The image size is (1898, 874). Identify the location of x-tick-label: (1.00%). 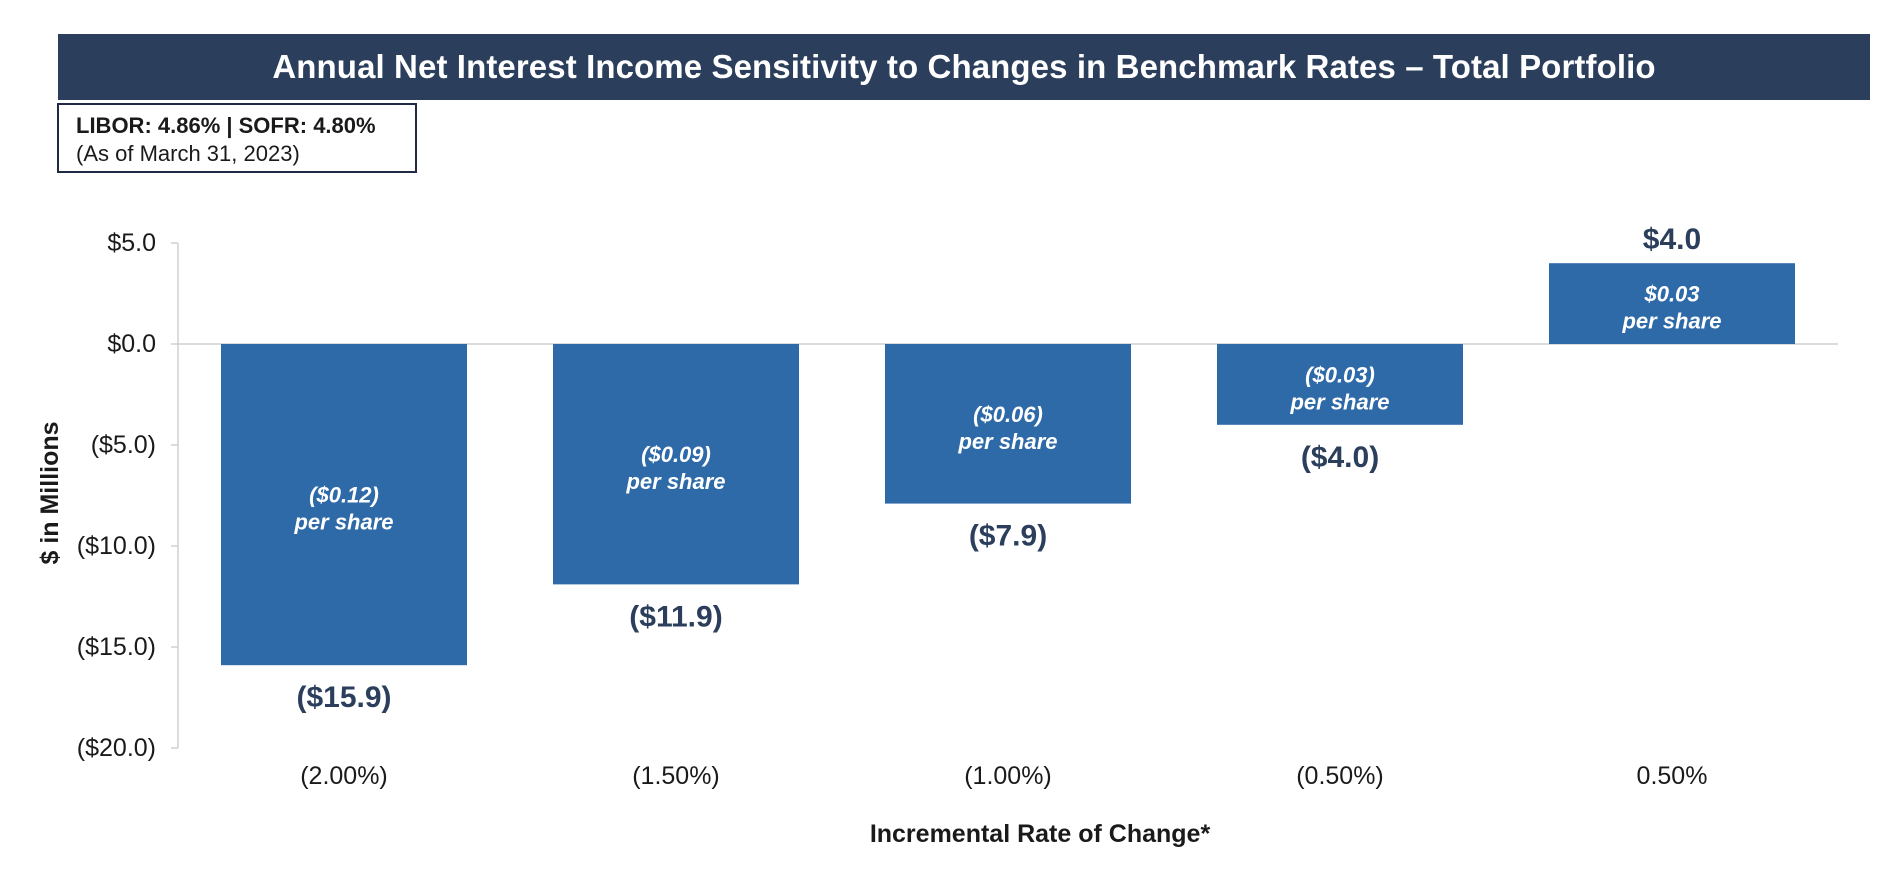
(1008, 776).